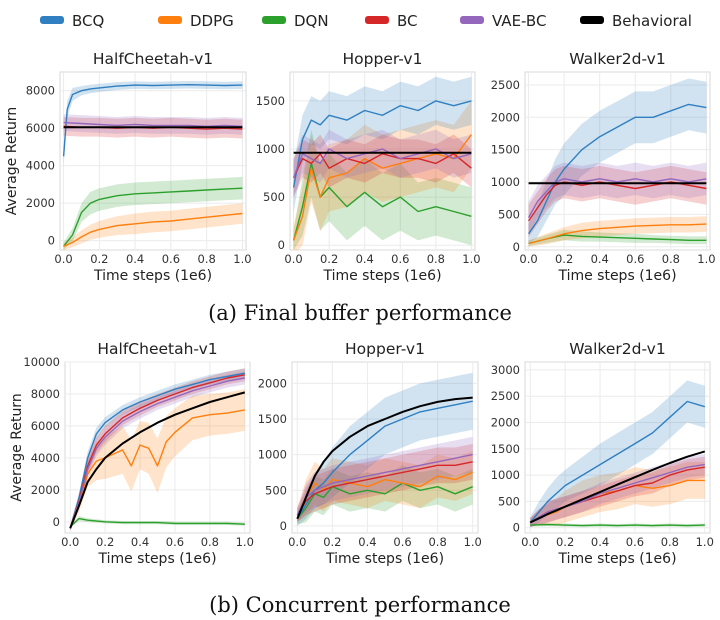 This screenshot has width=720, height=620. What do you see at coordinates (360, 605) in the screenshot?
I see `caption-b: (b) Concurrent performance` at bounding box center [360, 605].